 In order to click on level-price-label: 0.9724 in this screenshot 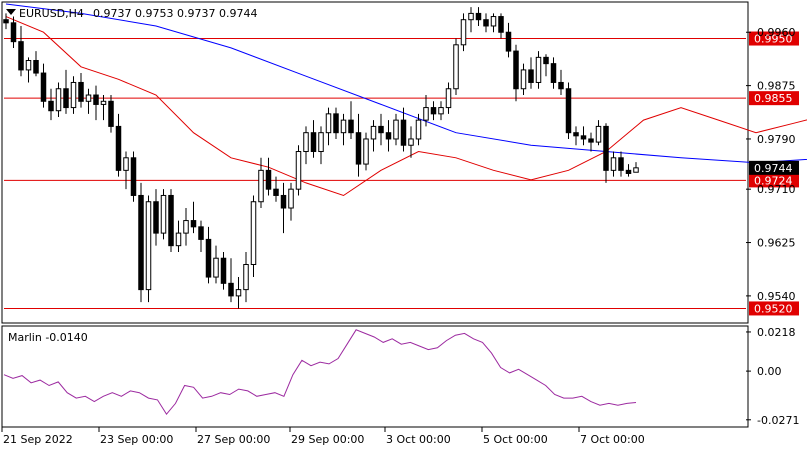, I will do `click(773, 180)`.